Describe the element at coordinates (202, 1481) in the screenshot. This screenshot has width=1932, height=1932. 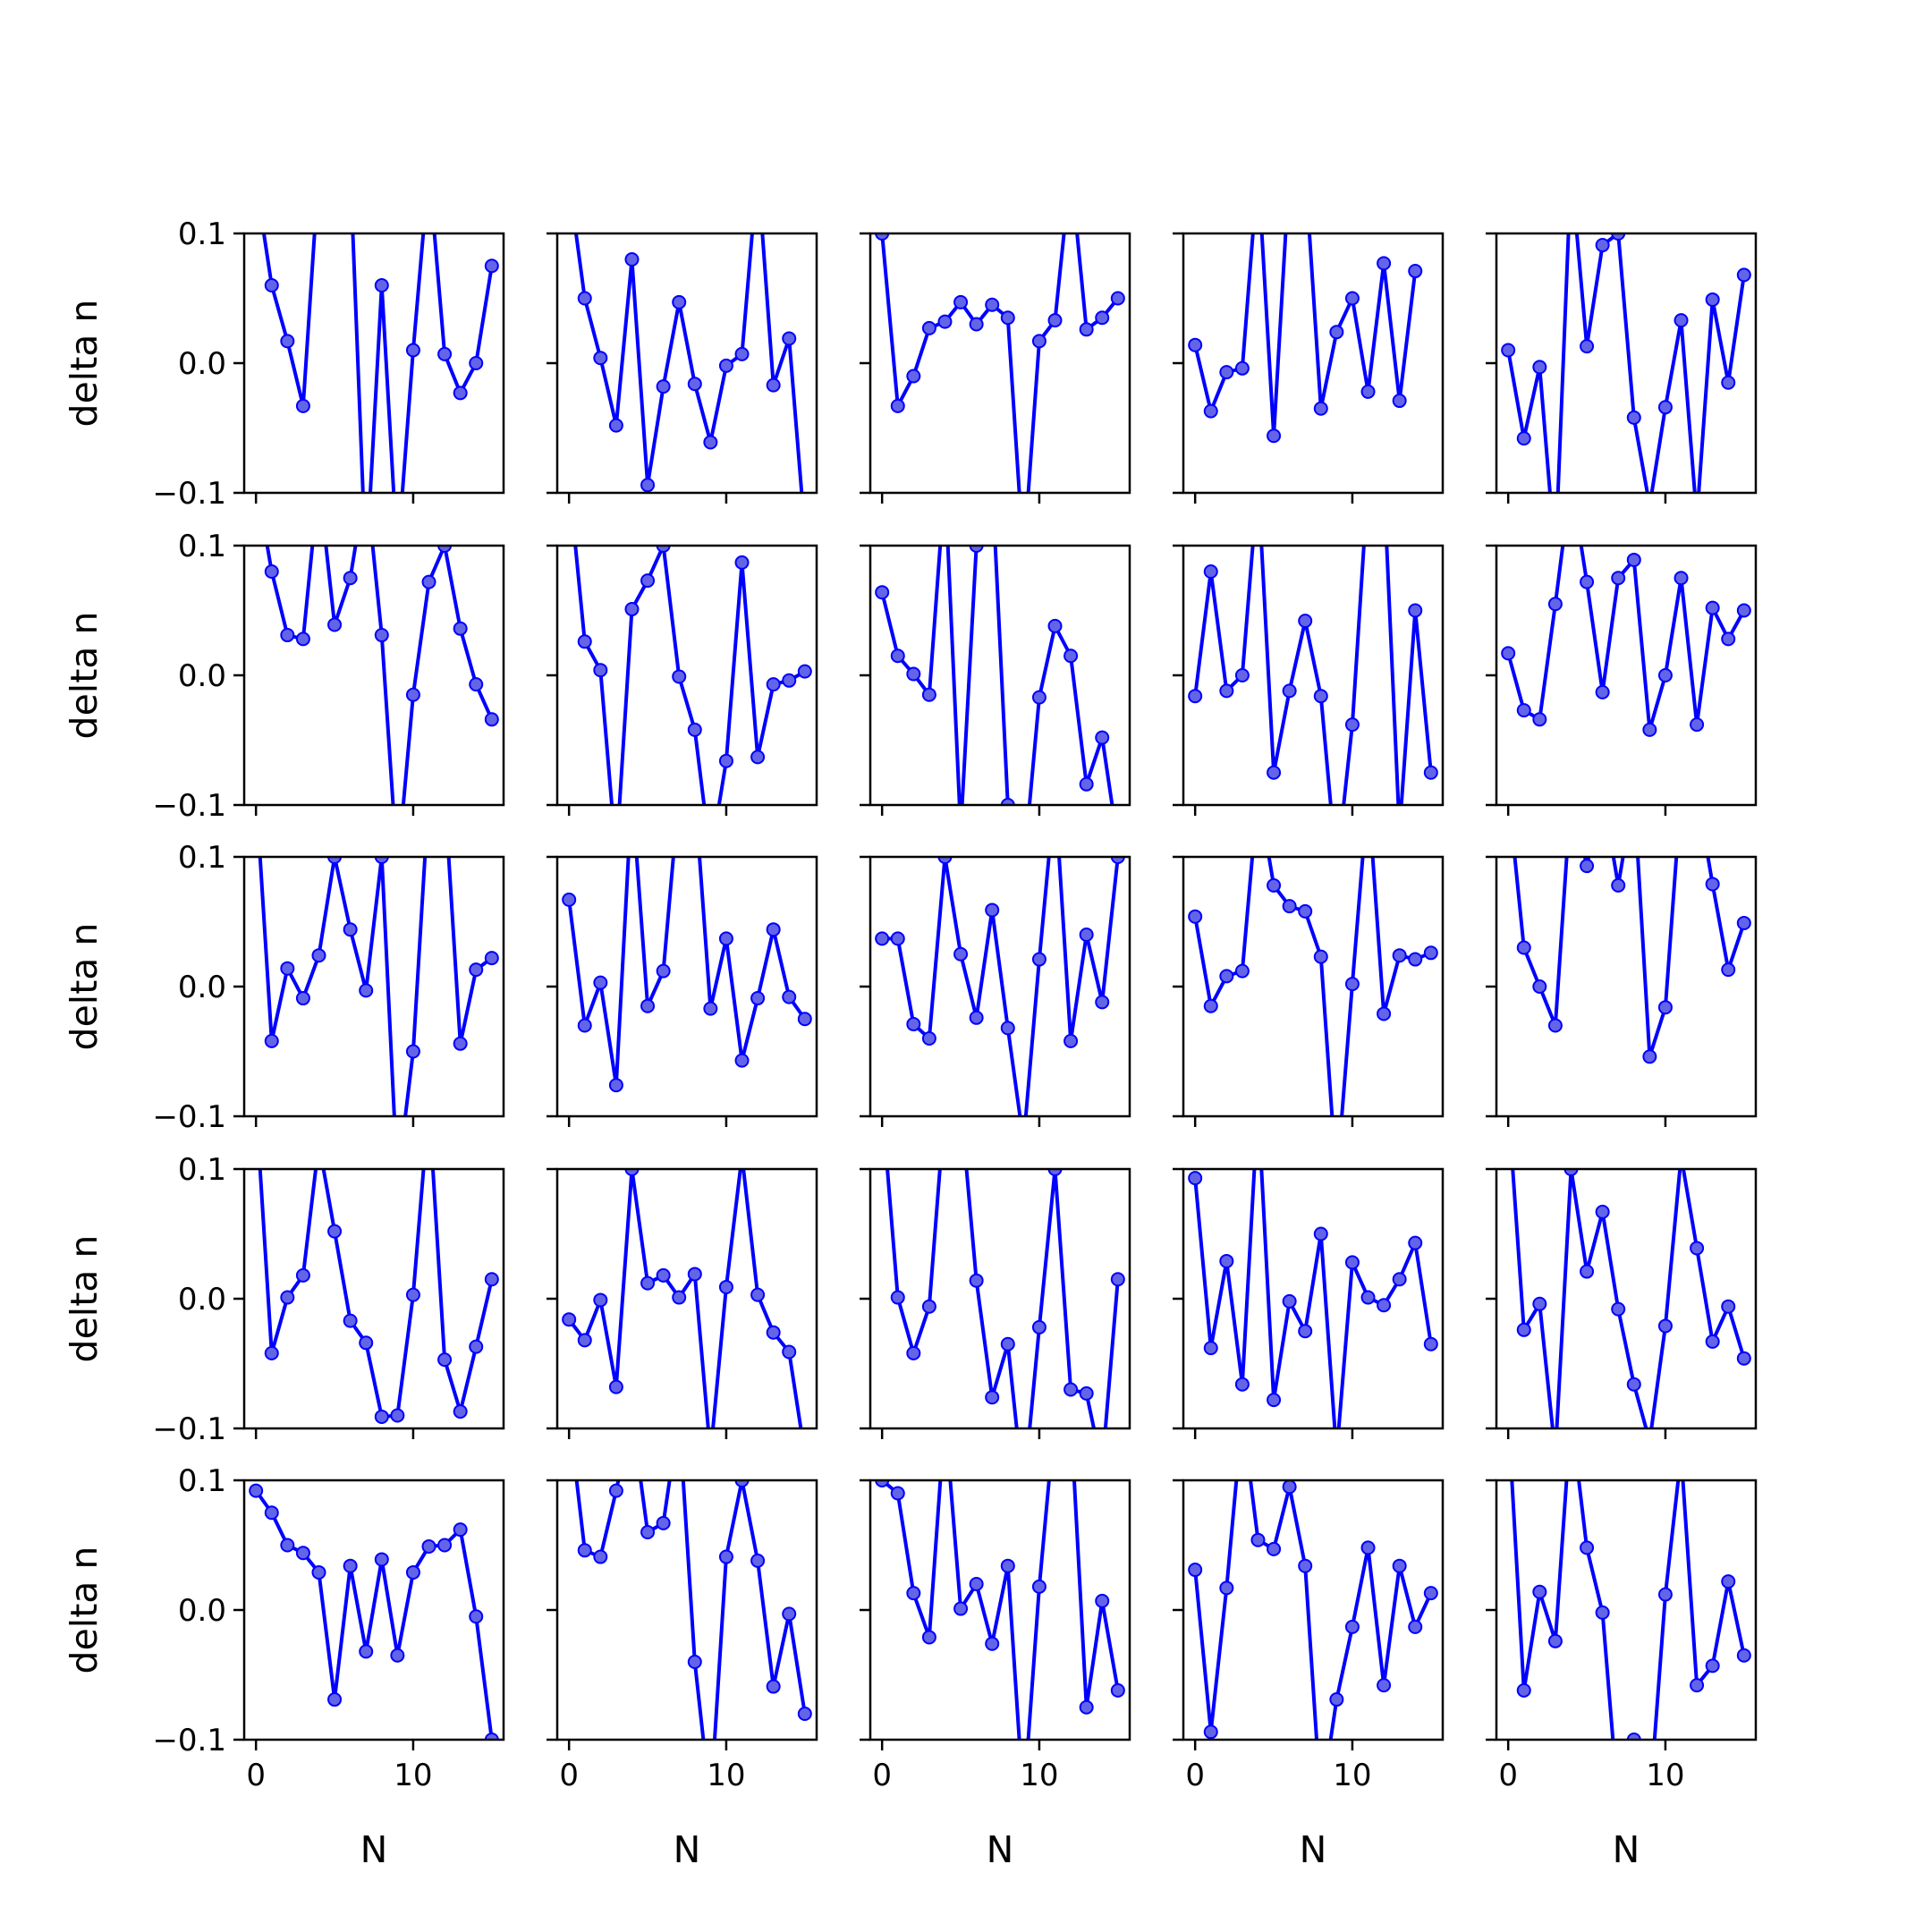
I see `y-tick-label: 0.1` at that location.